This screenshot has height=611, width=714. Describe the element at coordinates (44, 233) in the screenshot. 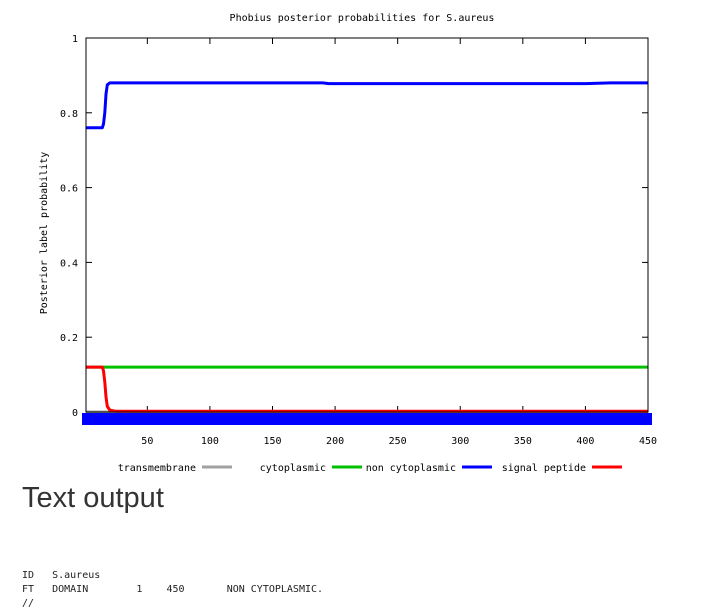

I see `y-axis-label: Posterior label probability` at that location.